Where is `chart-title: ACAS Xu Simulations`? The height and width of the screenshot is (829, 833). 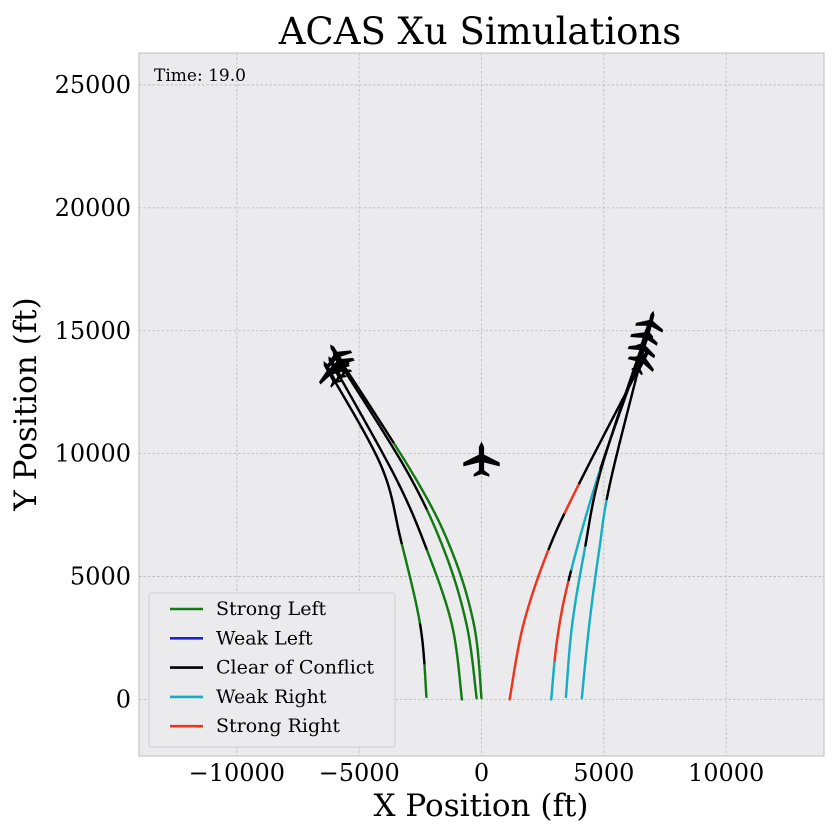 chart-title: ACAS Xu Simulations is located at coordinates (480, 31).